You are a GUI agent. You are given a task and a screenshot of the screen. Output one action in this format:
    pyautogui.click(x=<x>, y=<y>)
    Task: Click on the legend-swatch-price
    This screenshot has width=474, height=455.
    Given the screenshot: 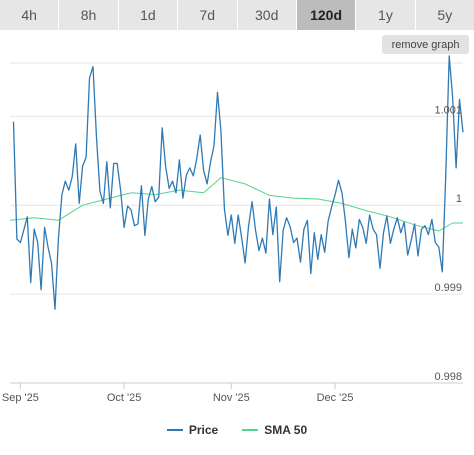 What is the action you would take?
    pyautogui.click(x=174, y=430)
    